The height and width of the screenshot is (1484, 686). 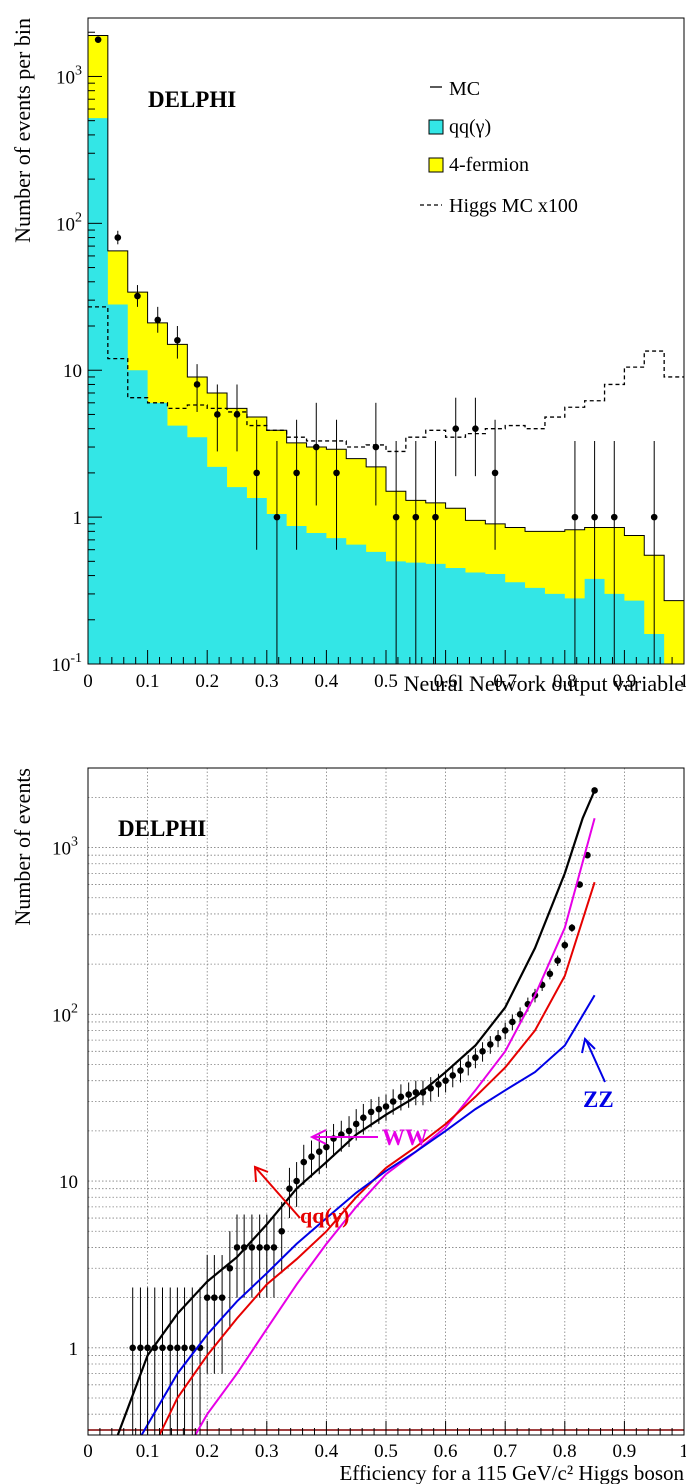 I want to click on histogram-x-axis-label: Neural Network output variable, so click(x=544, y=683).